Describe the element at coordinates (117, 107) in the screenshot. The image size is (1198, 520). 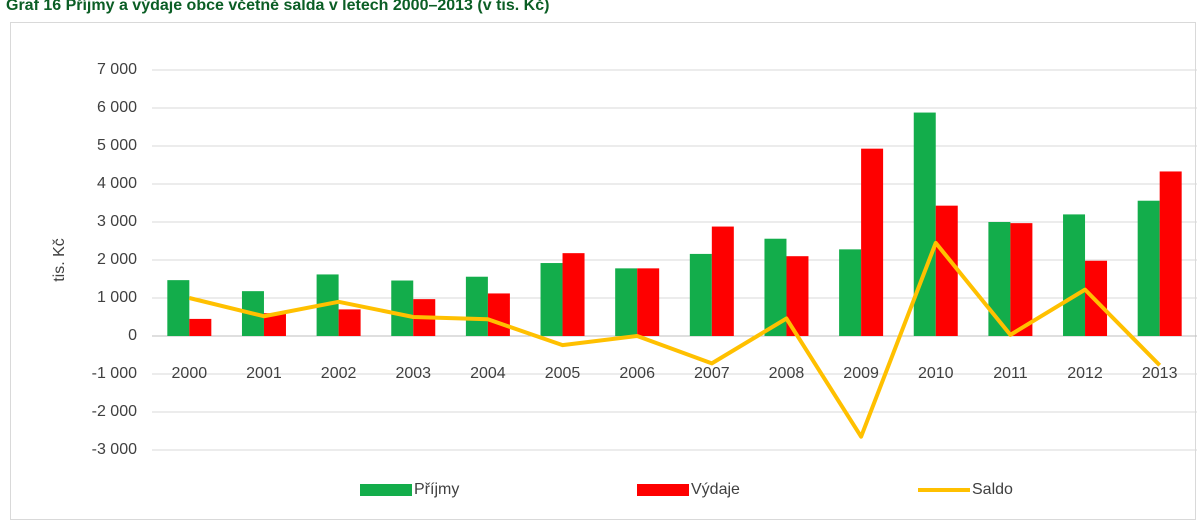
I see `y-tick-label: 6 000` at that location.